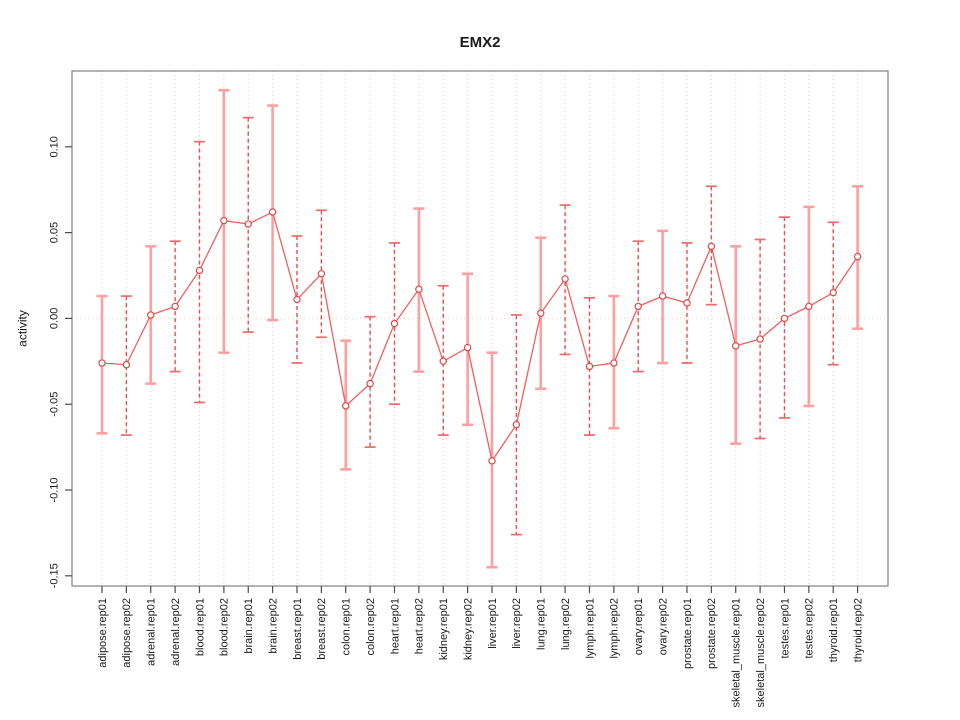  What do you see at coordinates (322, 629) in the screenshot?
I see `x-tick-label: breast.rep02` at bounding box center [322, 629].